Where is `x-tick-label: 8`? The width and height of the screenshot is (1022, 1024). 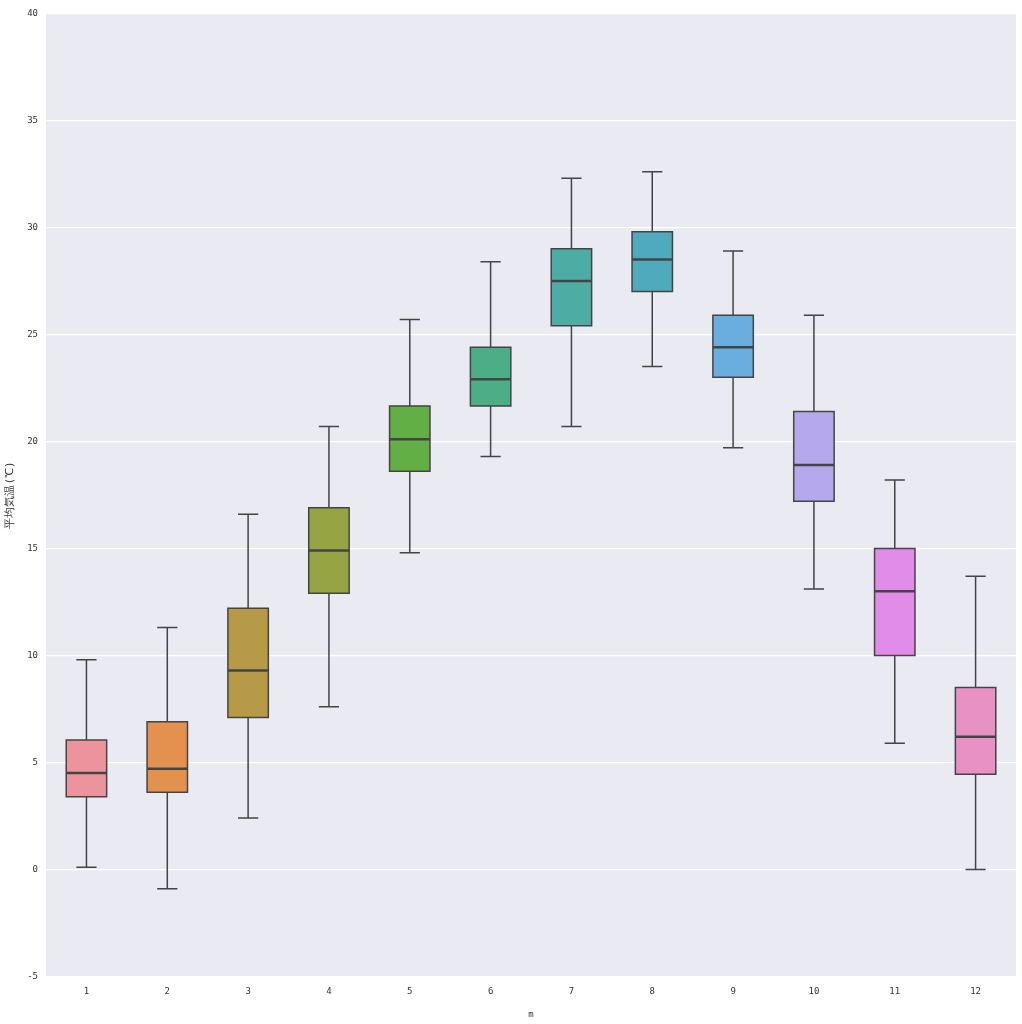
x-tick-label: 8 is located at coordinates (652, 991).